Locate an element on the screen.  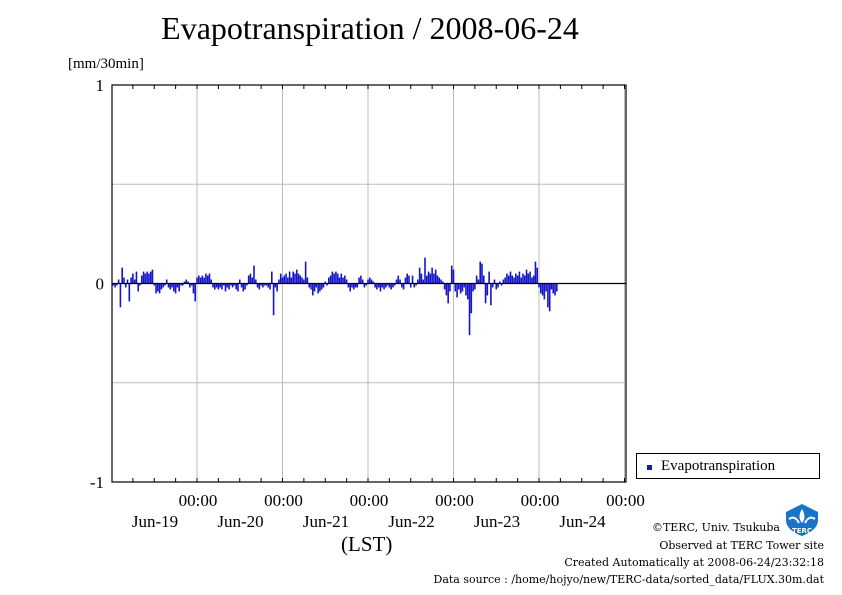
x-tick-date: Jun-24 is located at coordinates (582, 521).